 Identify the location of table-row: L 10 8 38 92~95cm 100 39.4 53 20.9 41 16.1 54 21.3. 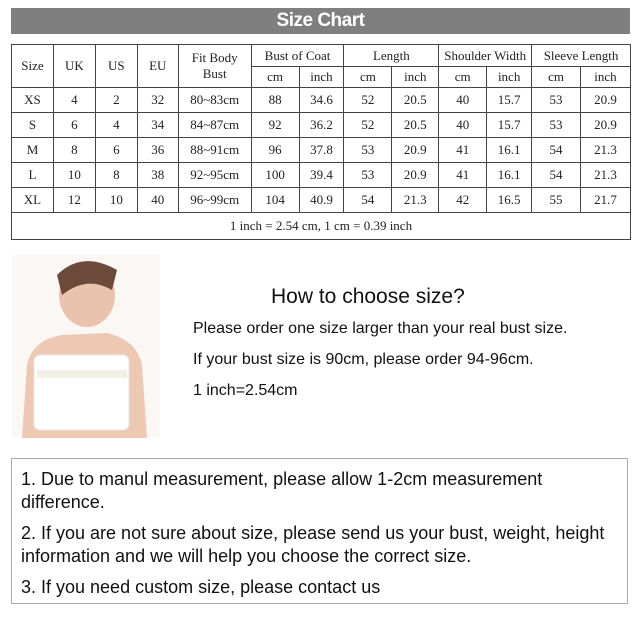
(321, 175).